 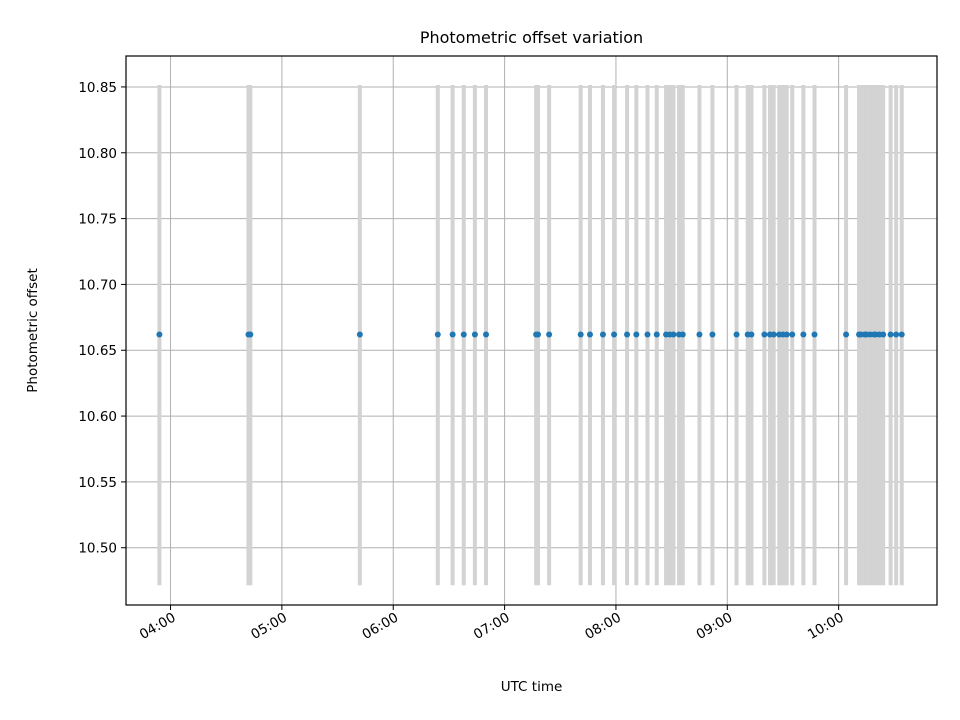 I want to click on chart-title: Photometric offset variation, so click(x=531, y=37).